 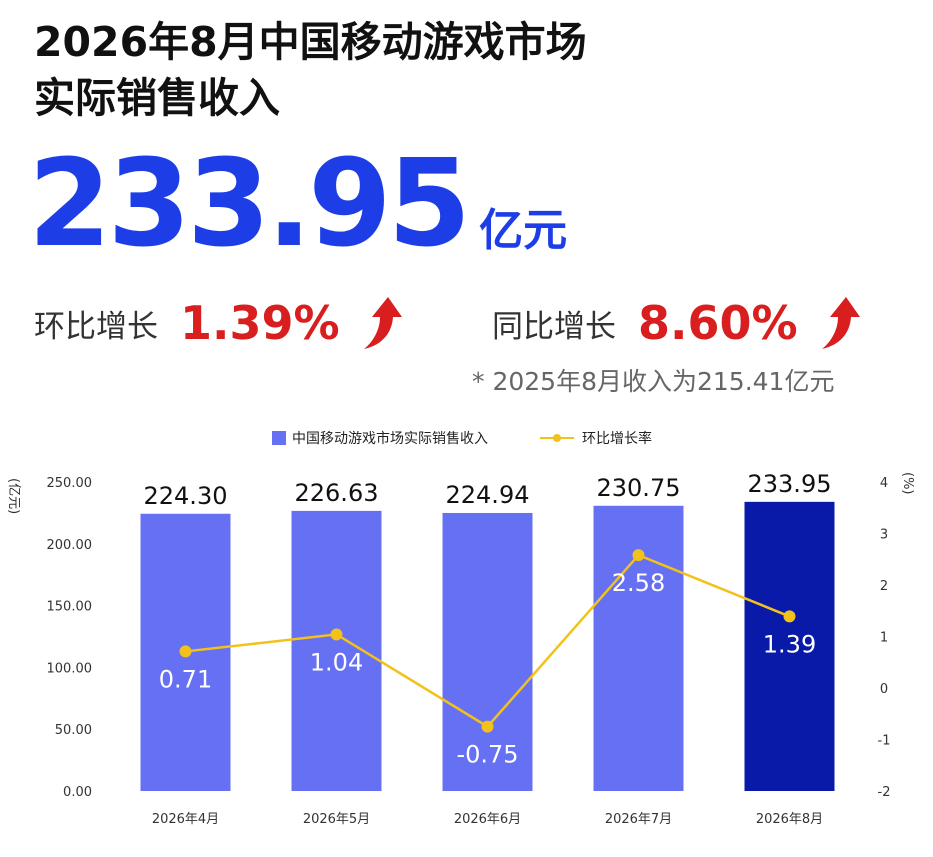 I want to click on y-left-tick-label: 100.00, so click(x=70, y=668).